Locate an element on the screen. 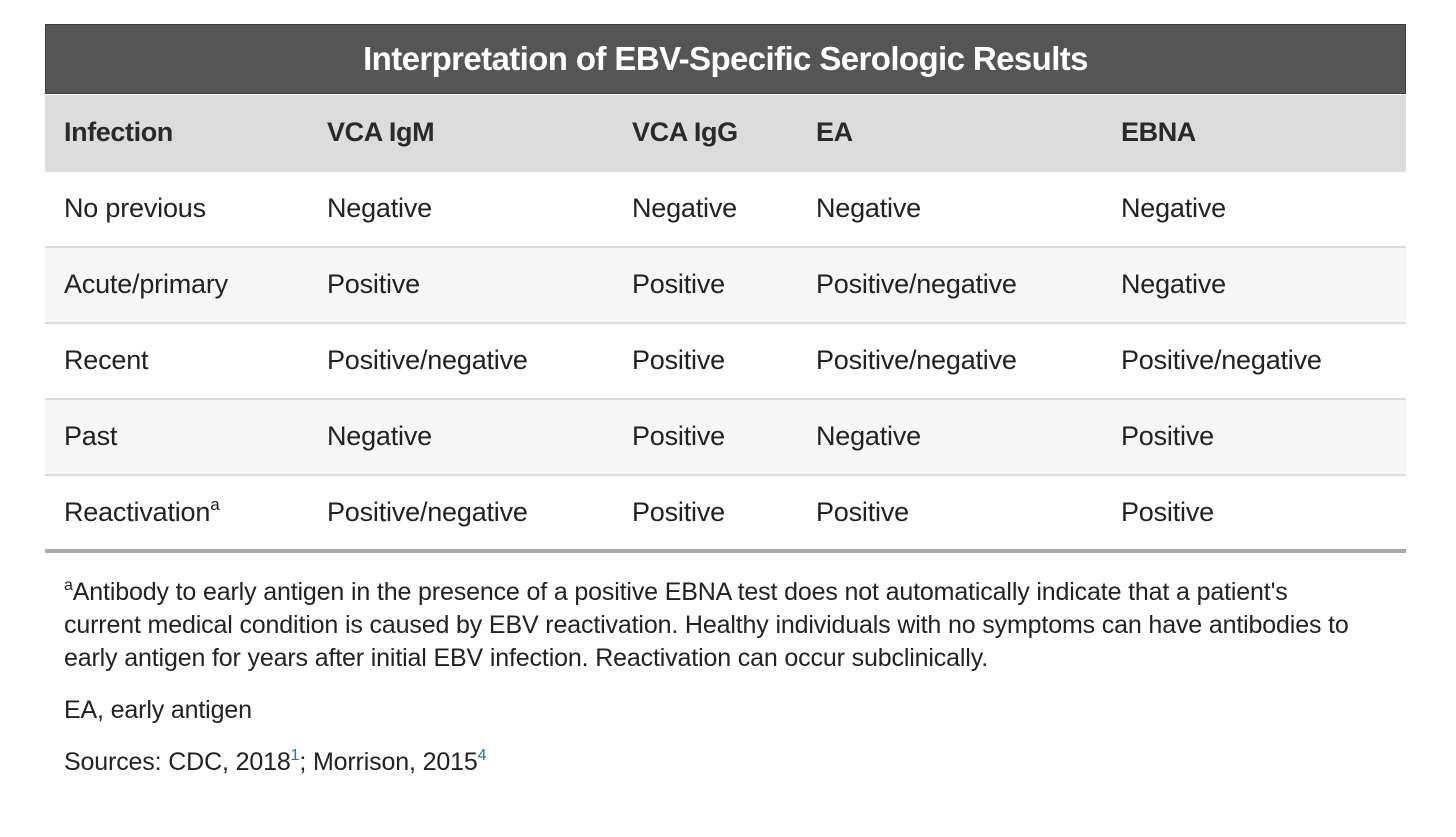 The width and height of the screenshot is (1456, 837). cell-infection: Reactivationa is located at coordinates (142, 510).